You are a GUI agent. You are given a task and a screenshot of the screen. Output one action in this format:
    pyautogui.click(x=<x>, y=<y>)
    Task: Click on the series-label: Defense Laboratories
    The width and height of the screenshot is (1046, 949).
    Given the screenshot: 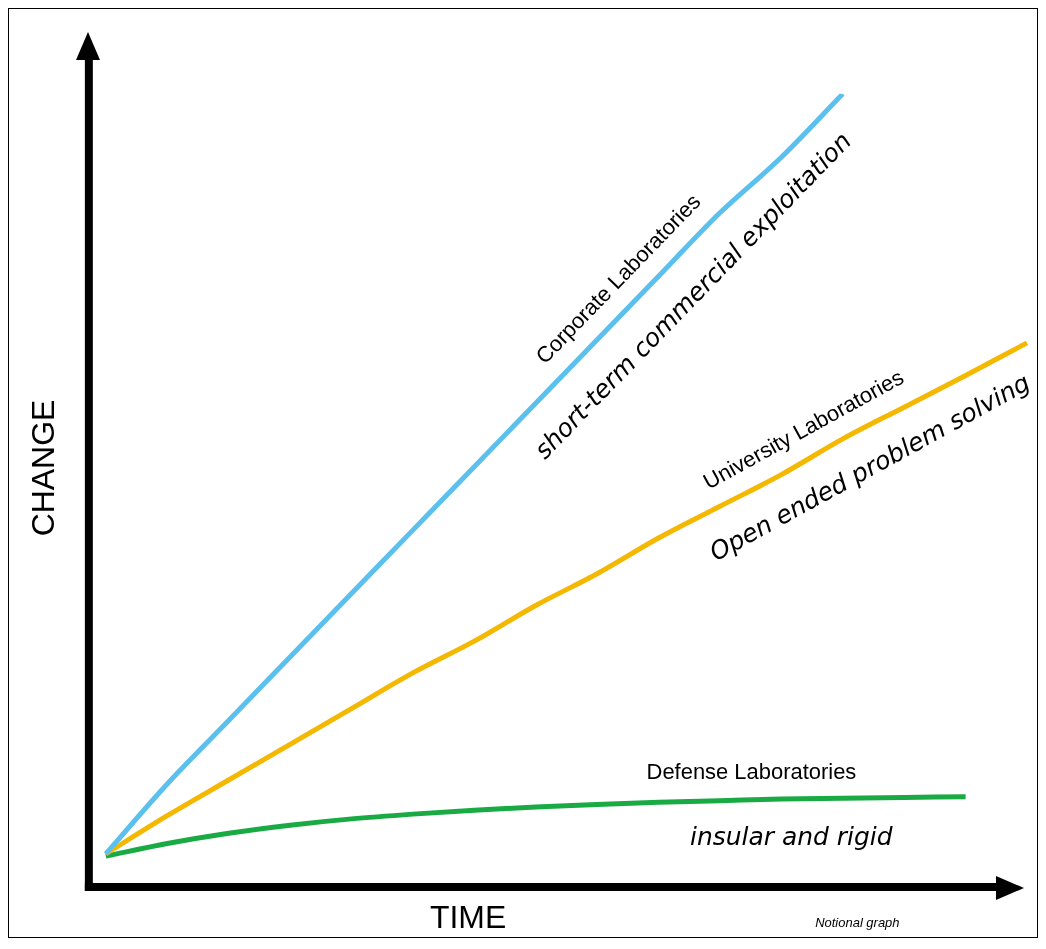 What is the action you would take?
    pyautogui.click(x=751, y=772)
    